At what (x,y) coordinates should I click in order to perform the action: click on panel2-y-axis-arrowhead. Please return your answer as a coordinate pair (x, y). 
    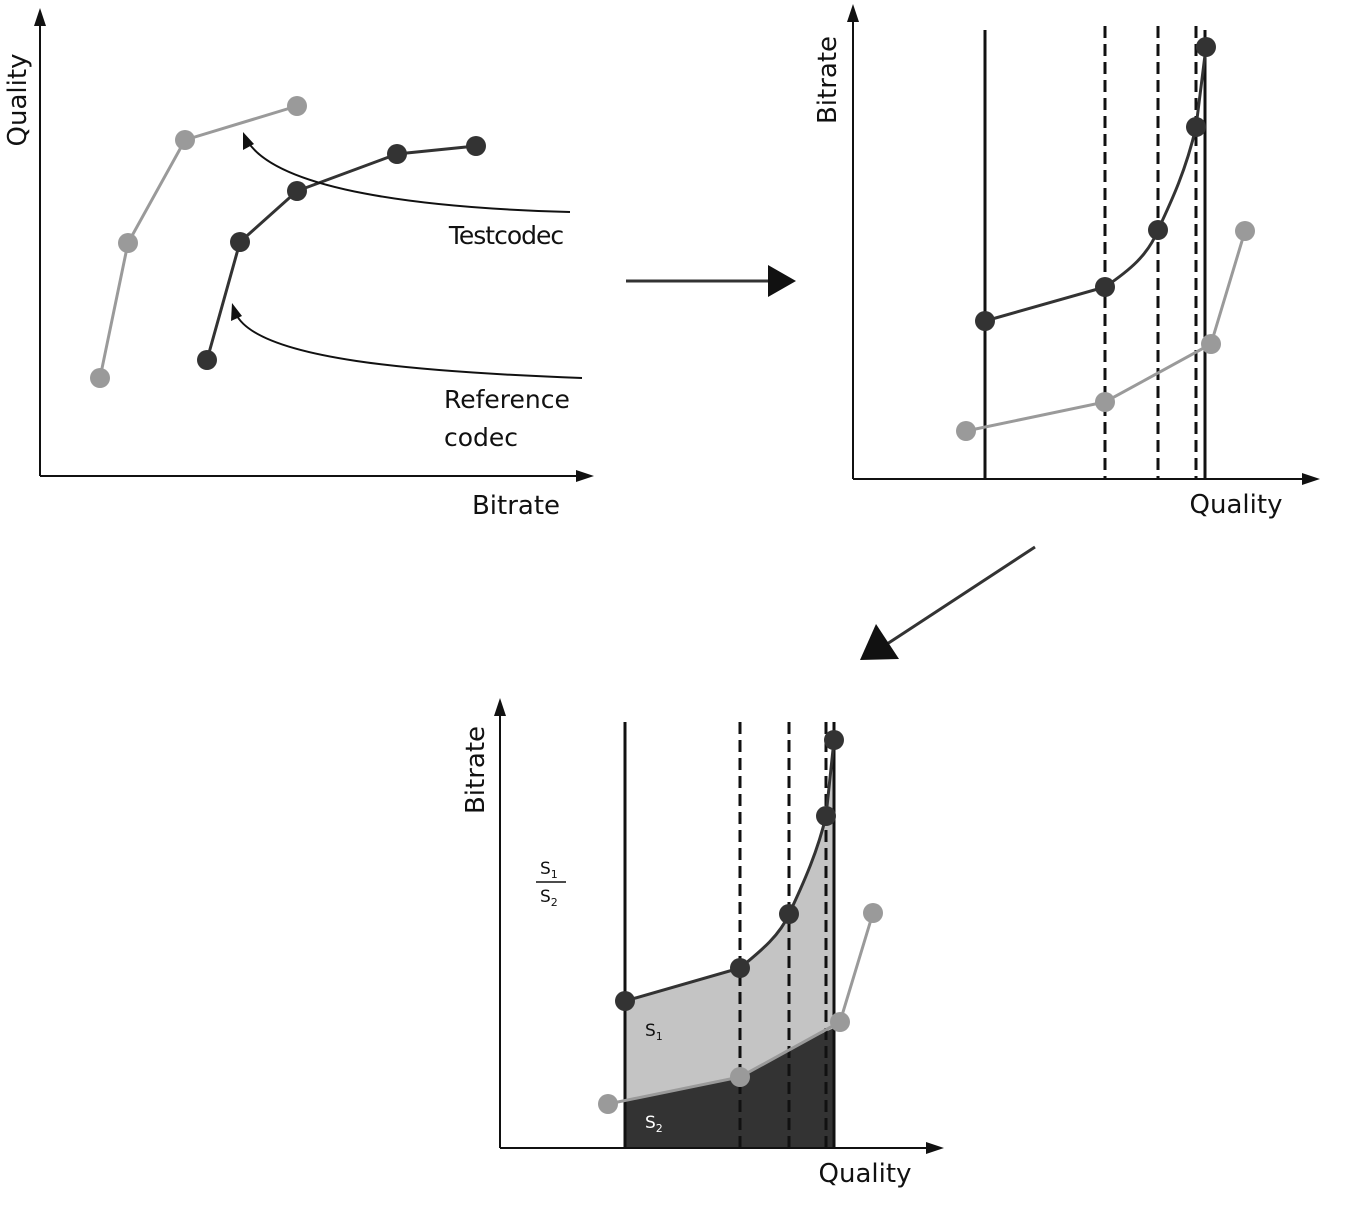
    Looking at the image, I should click on (853, 13).